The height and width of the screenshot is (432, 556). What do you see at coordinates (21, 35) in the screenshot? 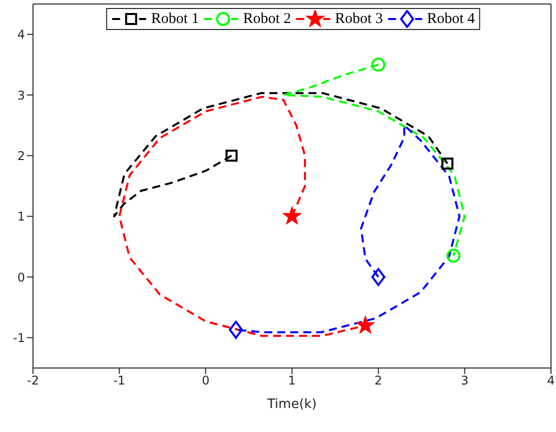
I see `y-tick-label: 4` at bounding box center [21, 35].